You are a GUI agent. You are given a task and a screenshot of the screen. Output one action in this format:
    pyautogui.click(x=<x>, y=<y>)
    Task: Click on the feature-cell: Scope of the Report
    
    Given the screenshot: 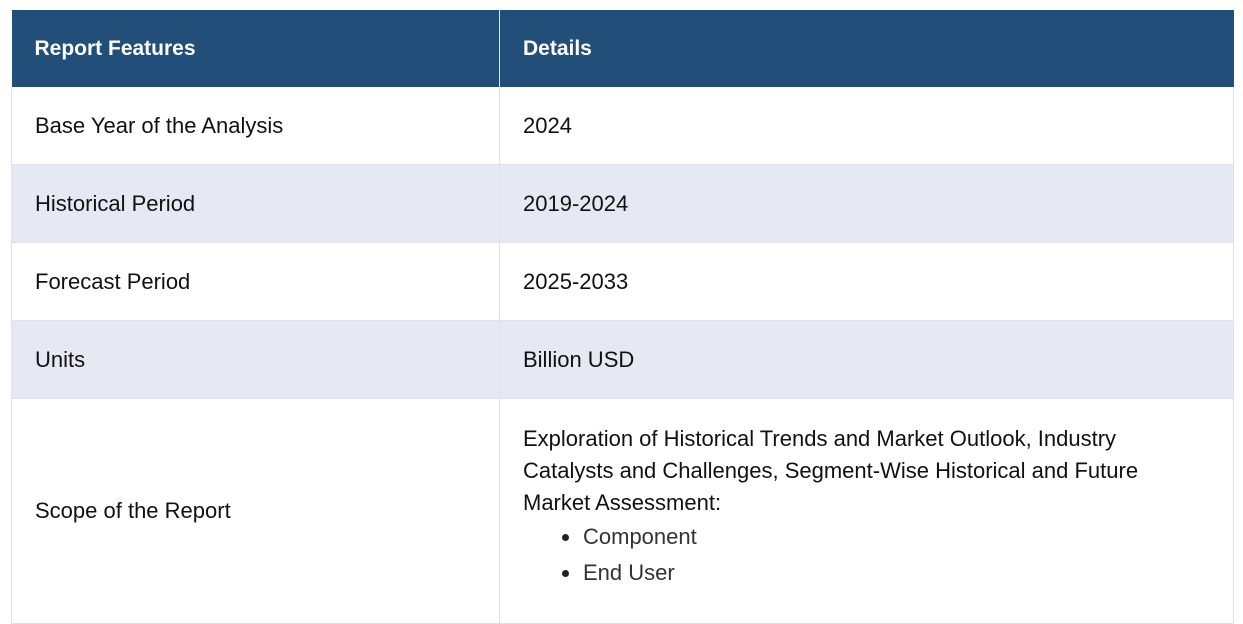 What is the action you would take?
    pyautogui.click(x=255, y=511)
    